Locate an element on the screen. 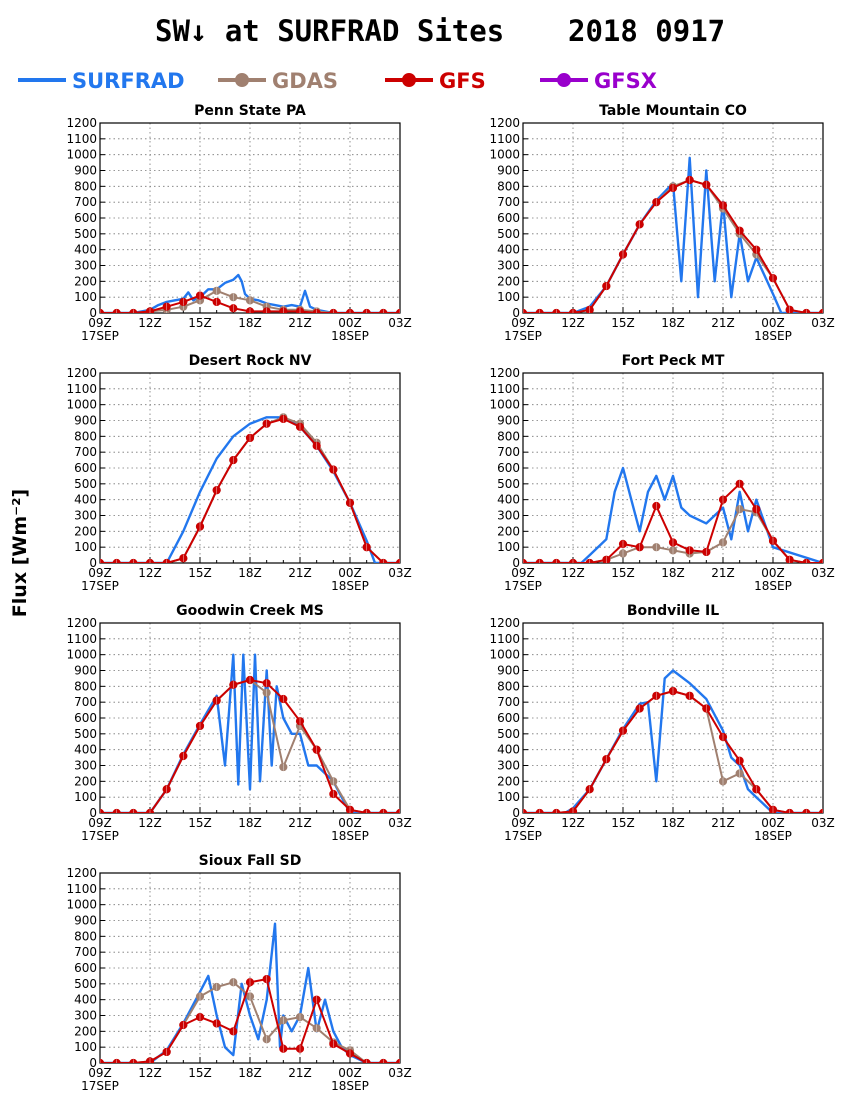  x-tick-label: 21Z is located at coordinates (300, 573).